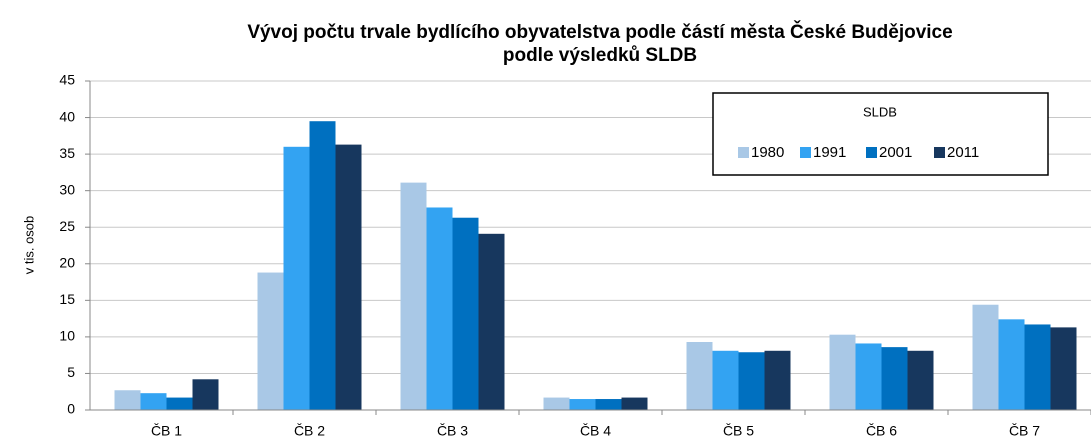 The height and width of the screenshot is (441, 1091). What do you see at coordinates (880, 111) in the screenshot?
I see `legend-title: SLDB` at bounding box center [880, 111].